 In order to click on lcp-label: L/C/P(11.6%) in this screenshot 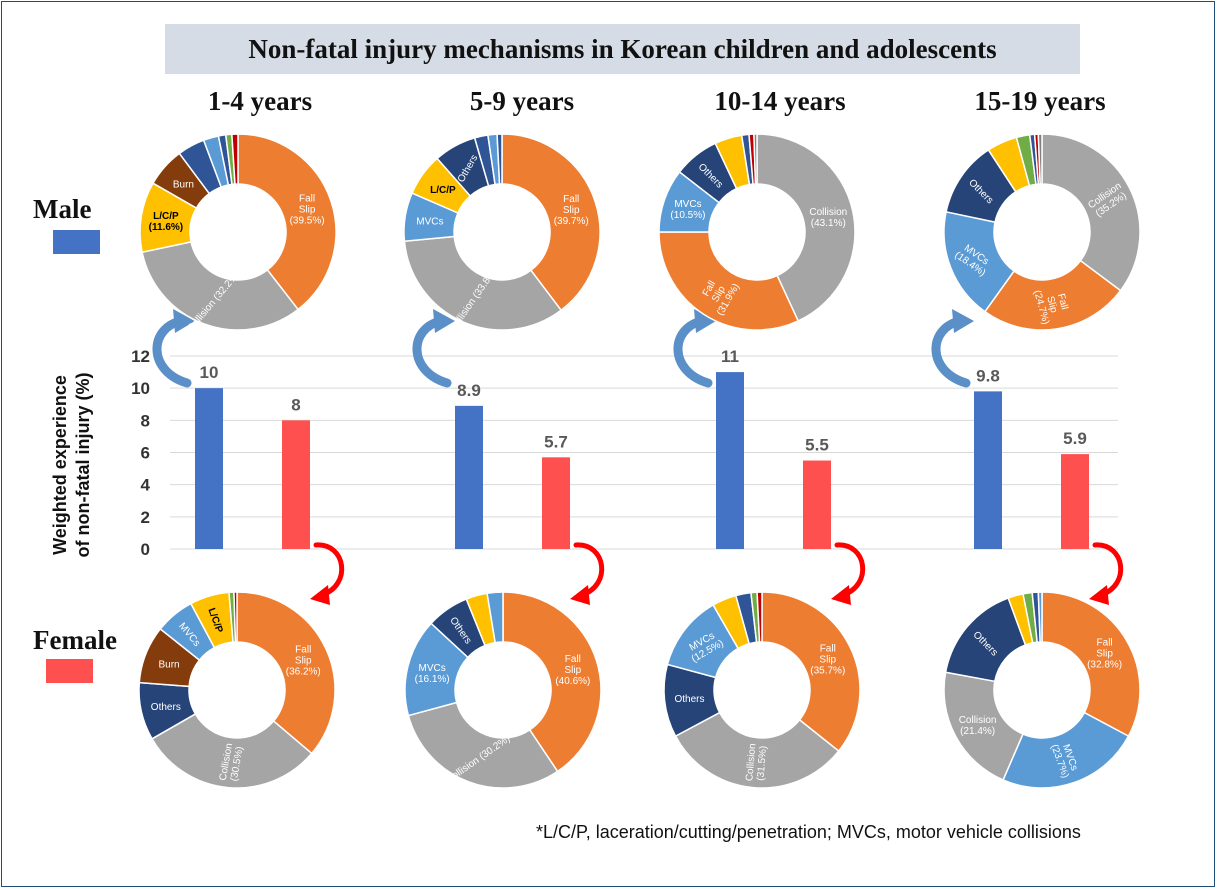, I will do `click(166, 222)`.